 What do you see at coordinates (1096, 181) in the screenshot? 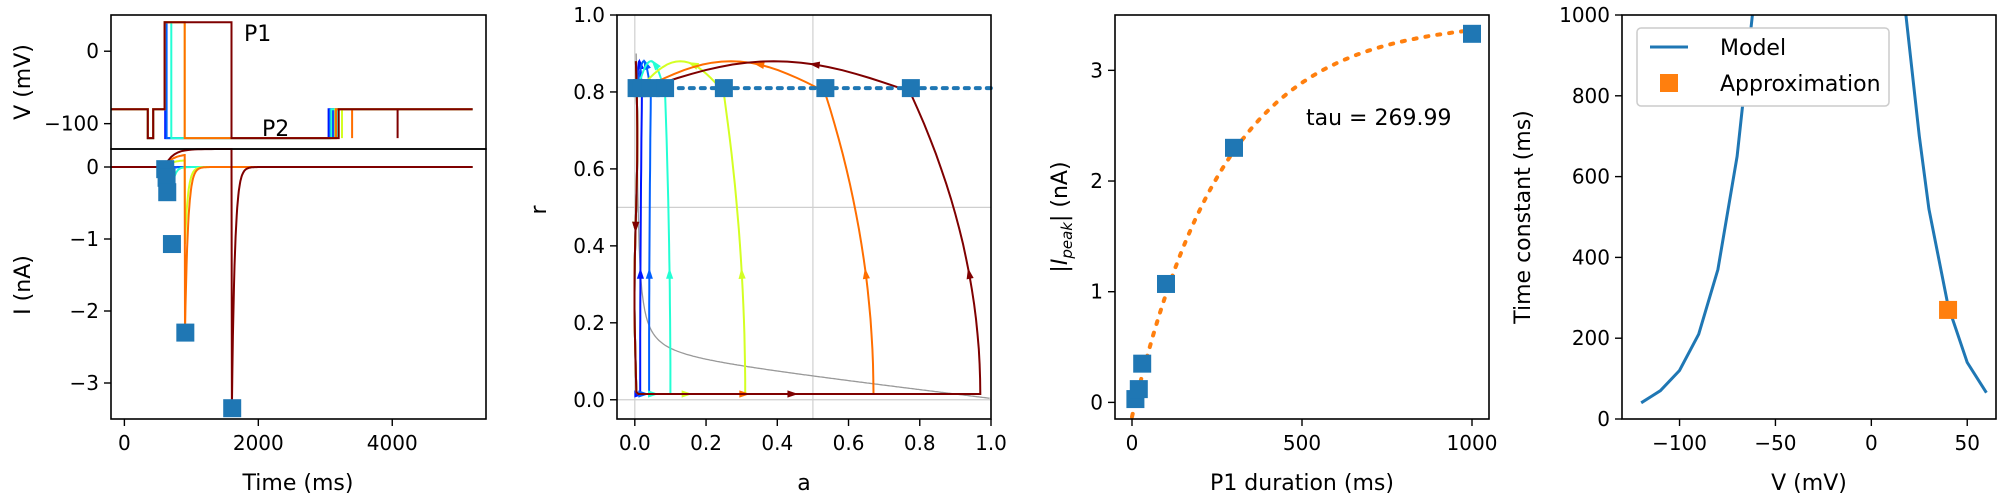
I see `peak-y-tick-label: 2` at bounding box center [1096, 181].